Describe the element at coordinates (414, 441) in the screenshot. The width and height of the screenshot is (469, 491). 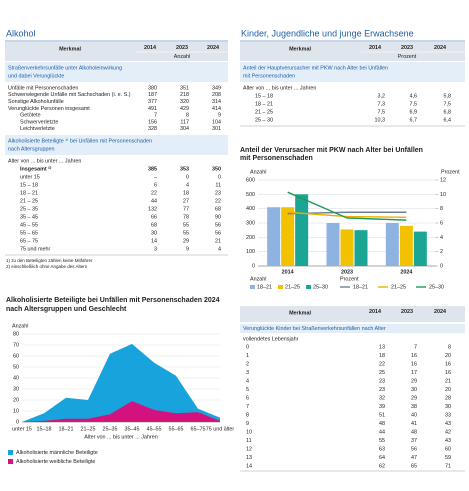
I see `cell: 37` at that location.